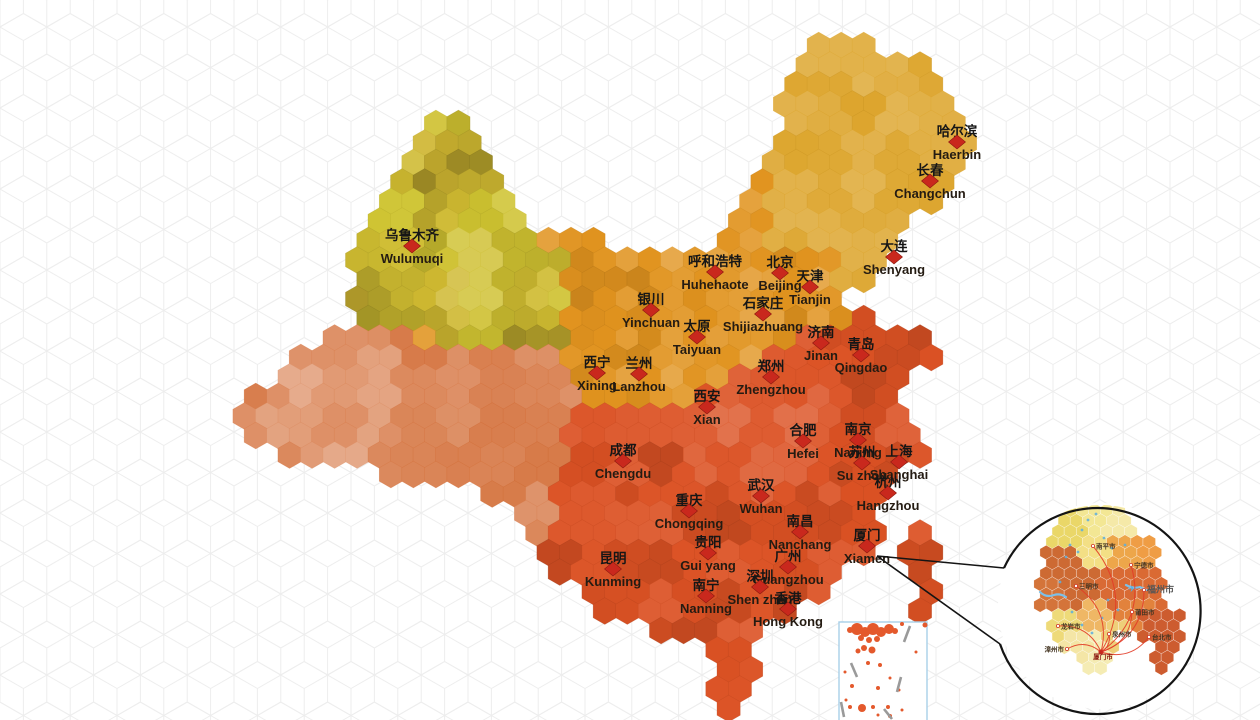  Describe the element at coordinates (1161, 668) in the screenshot. I see `inset-hex-tile` at that location.